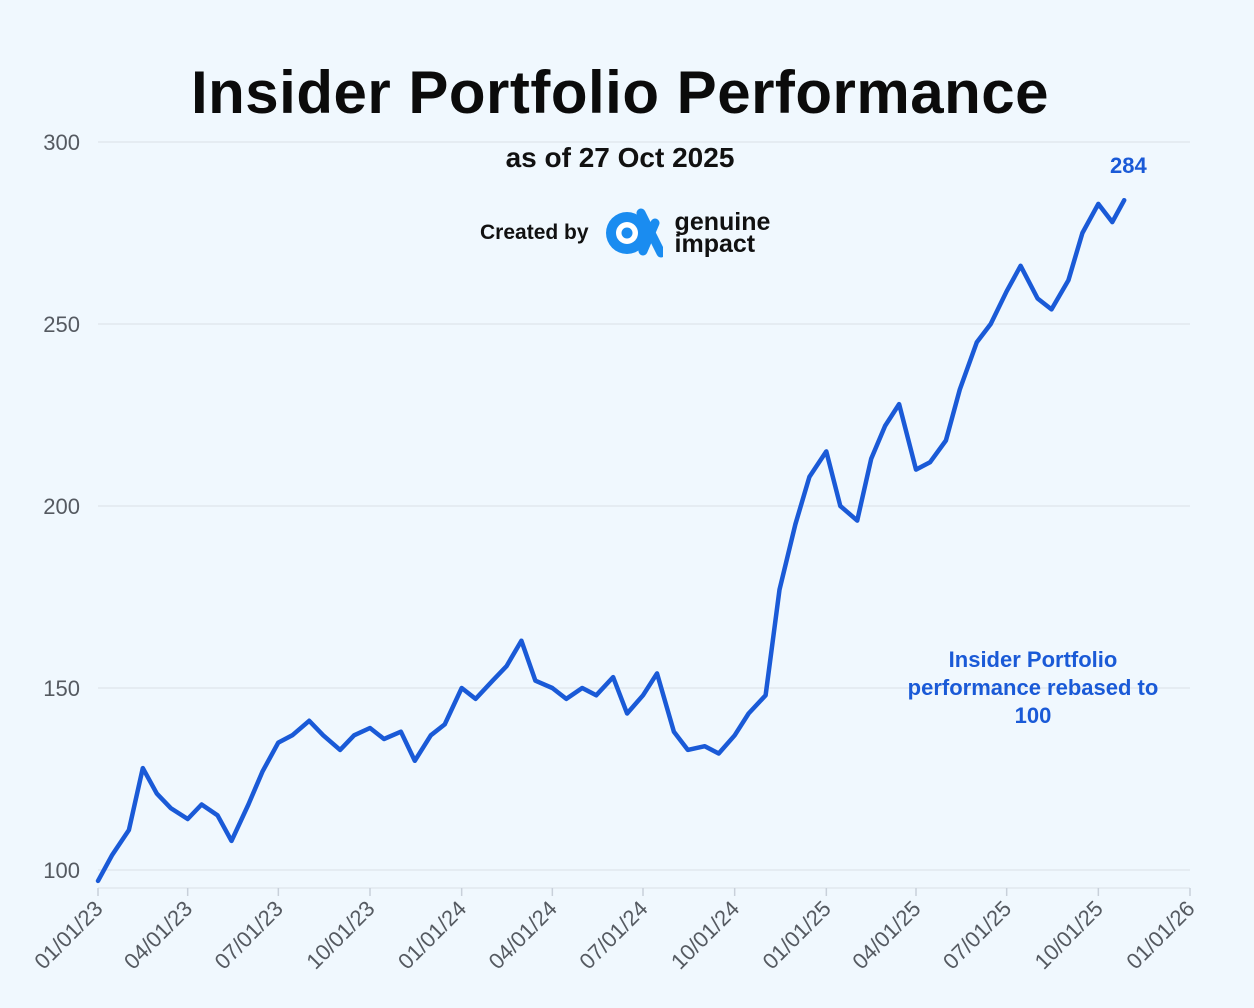 Image resolution: width=1254 pixels, height=1008 pixels. I want to click on genuine-impact-logo-icon, so click(634, 233).